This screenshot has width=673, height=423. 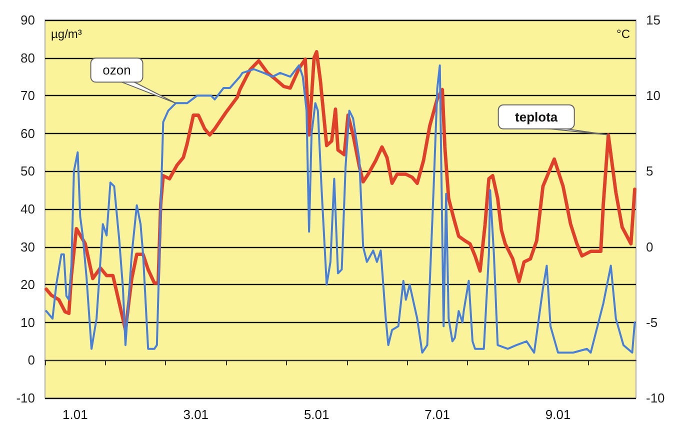 I want to click on y-tick-label: 10, so click(x=27, y=322).